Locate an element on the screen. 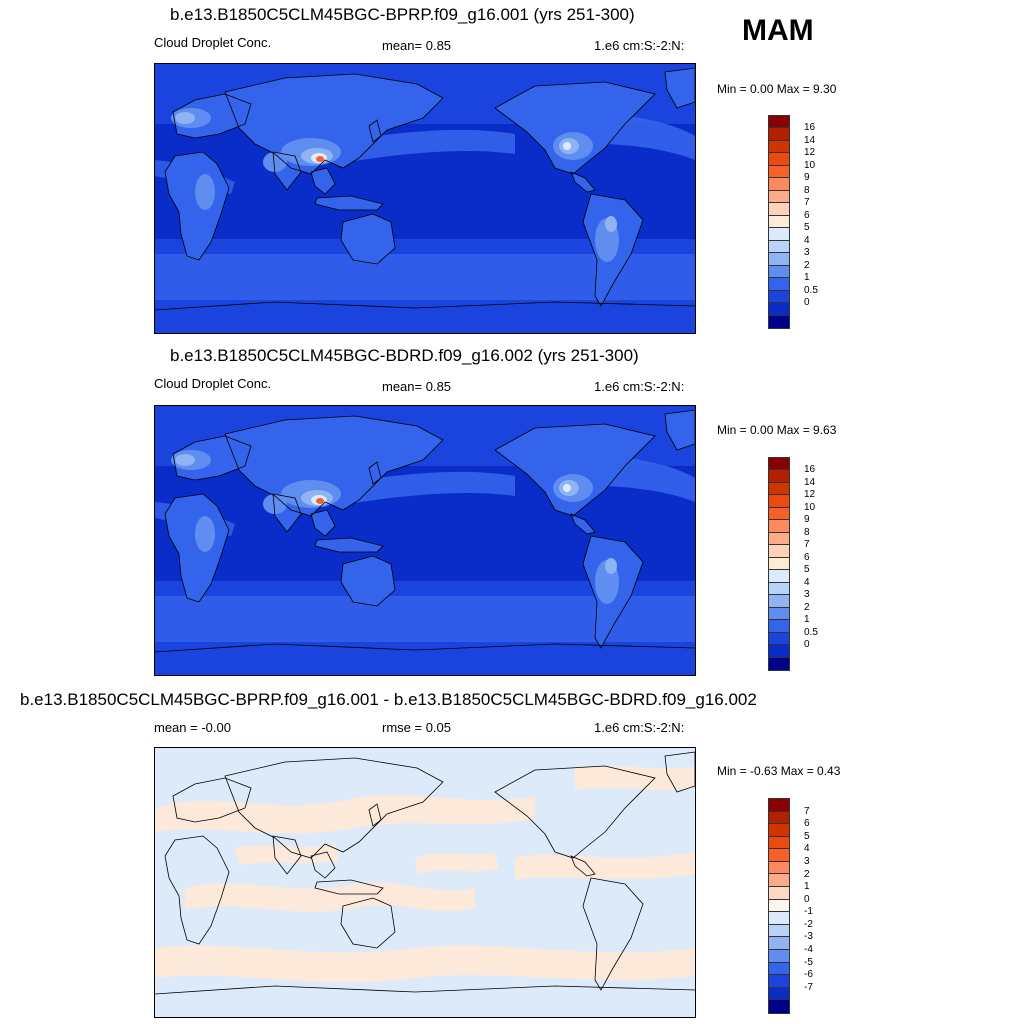 The height and width of the screenshot is (1024, 1024). colorbar-tick-label: 1 is located at coordinates (807, 278).